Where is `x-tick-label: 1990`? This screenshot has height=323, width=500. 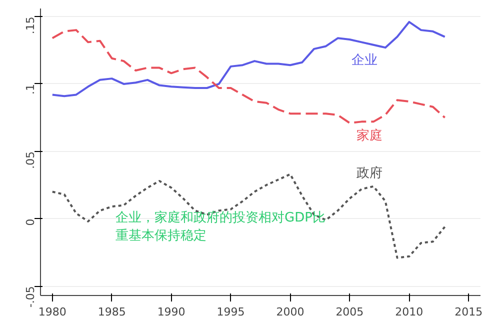 x-tick-label: 1990 is located at coordinates (171, 312).